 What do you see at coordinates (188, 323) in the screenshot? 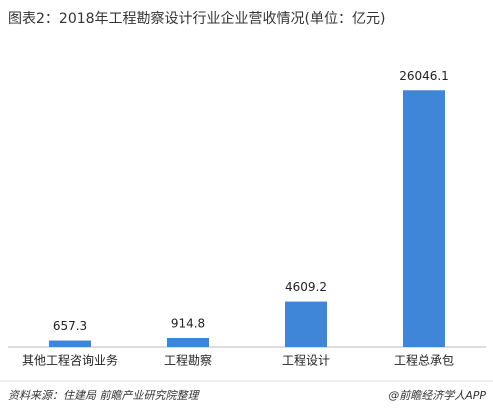
I see `value-label: 914.8` at bounding box center [188, 323].